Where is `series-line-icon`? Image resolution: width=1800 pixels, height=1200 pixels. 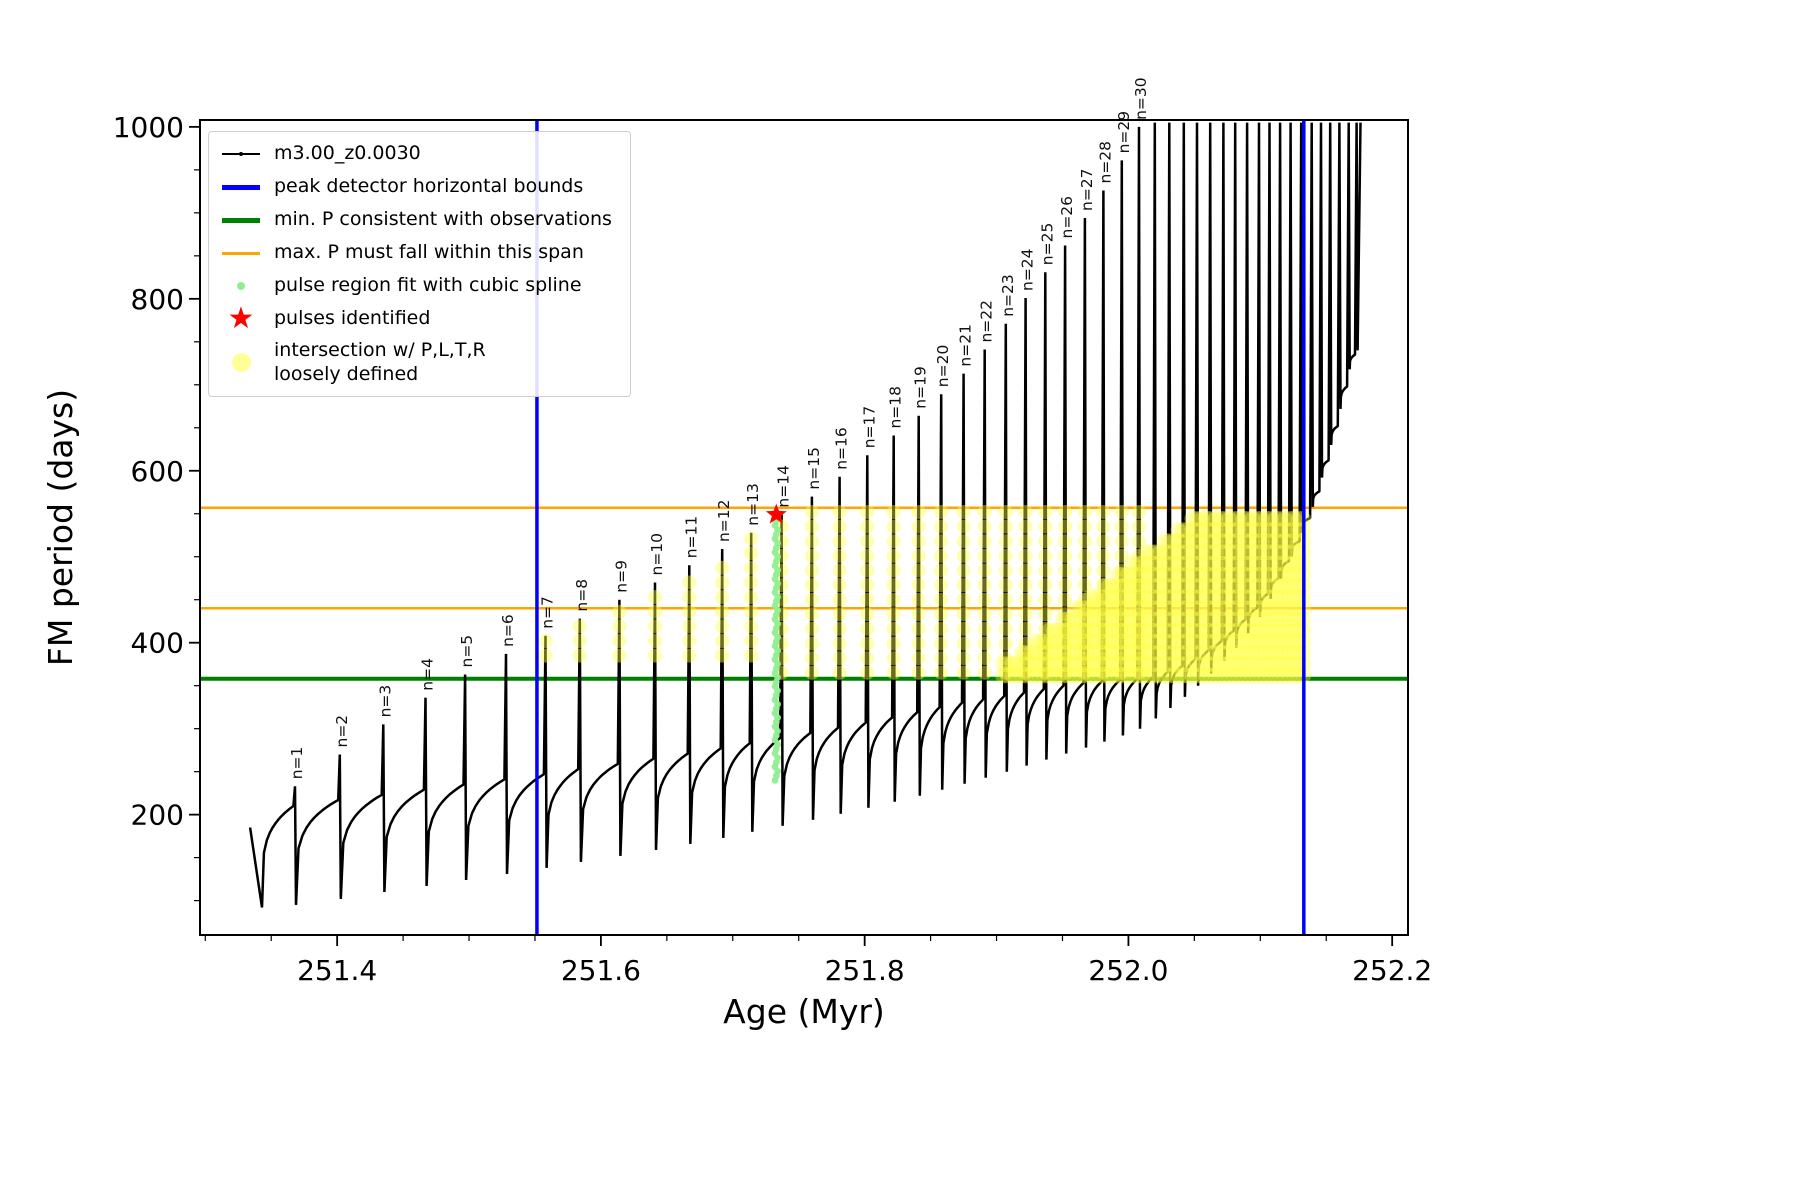 series-line-icon is located at coordinates (241, 154).